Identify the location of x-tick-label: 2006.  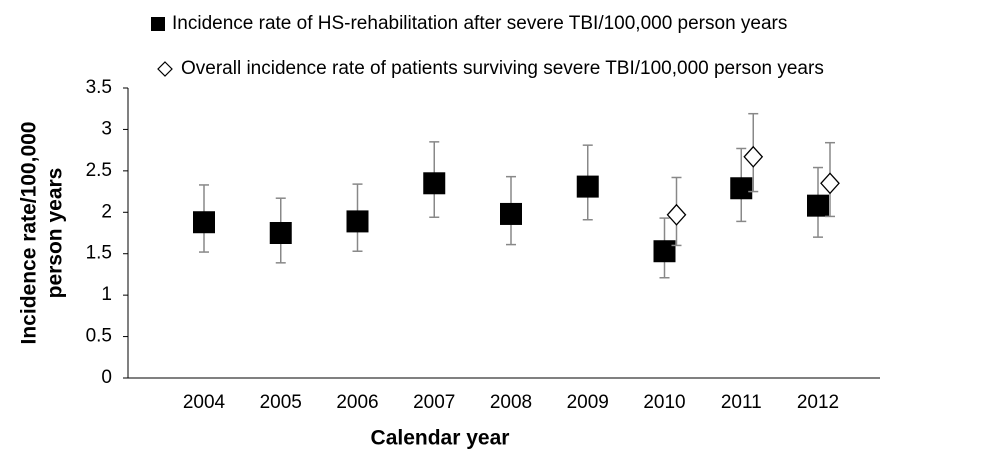
(357, 402).